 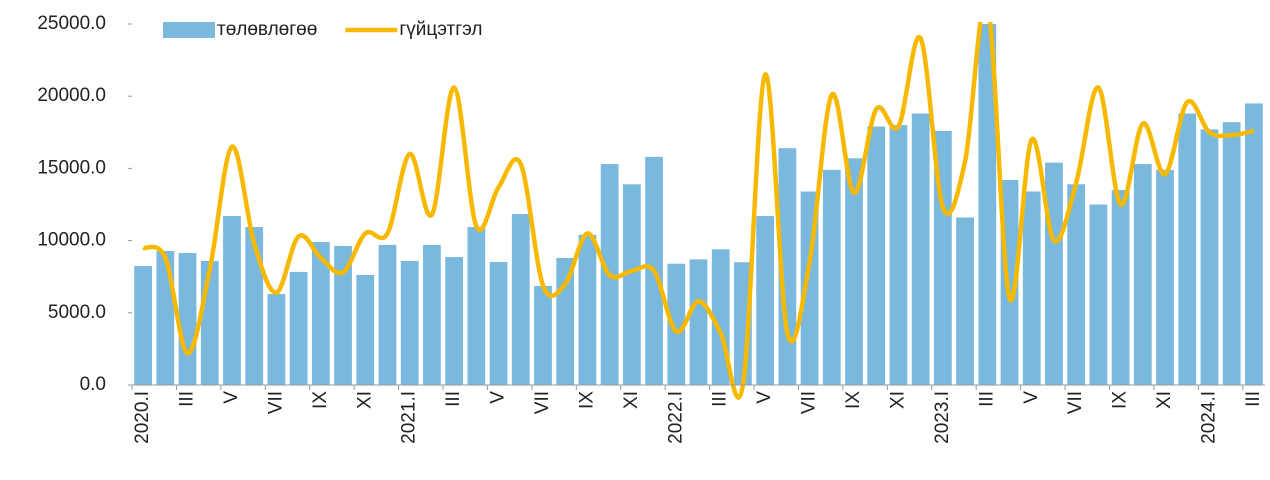 I want to click on y-tick-label: 5000.0, so click(x=77, y=312).